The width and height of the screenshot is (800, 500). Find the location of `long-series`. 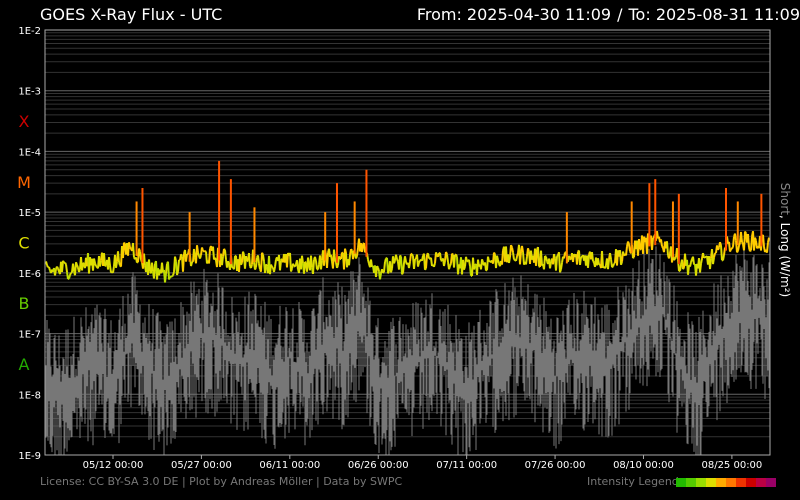

long-series is located at coordinates (407, 256).